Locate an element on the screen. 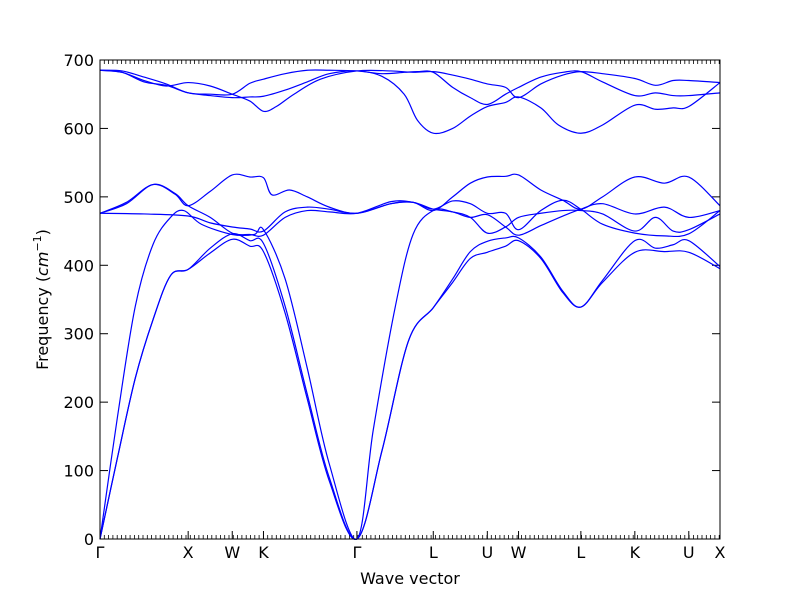 Image resolution: width=800 pixels, height=600 pixels. y-axis-label-unit: cm is located at coordinates (42, 264).